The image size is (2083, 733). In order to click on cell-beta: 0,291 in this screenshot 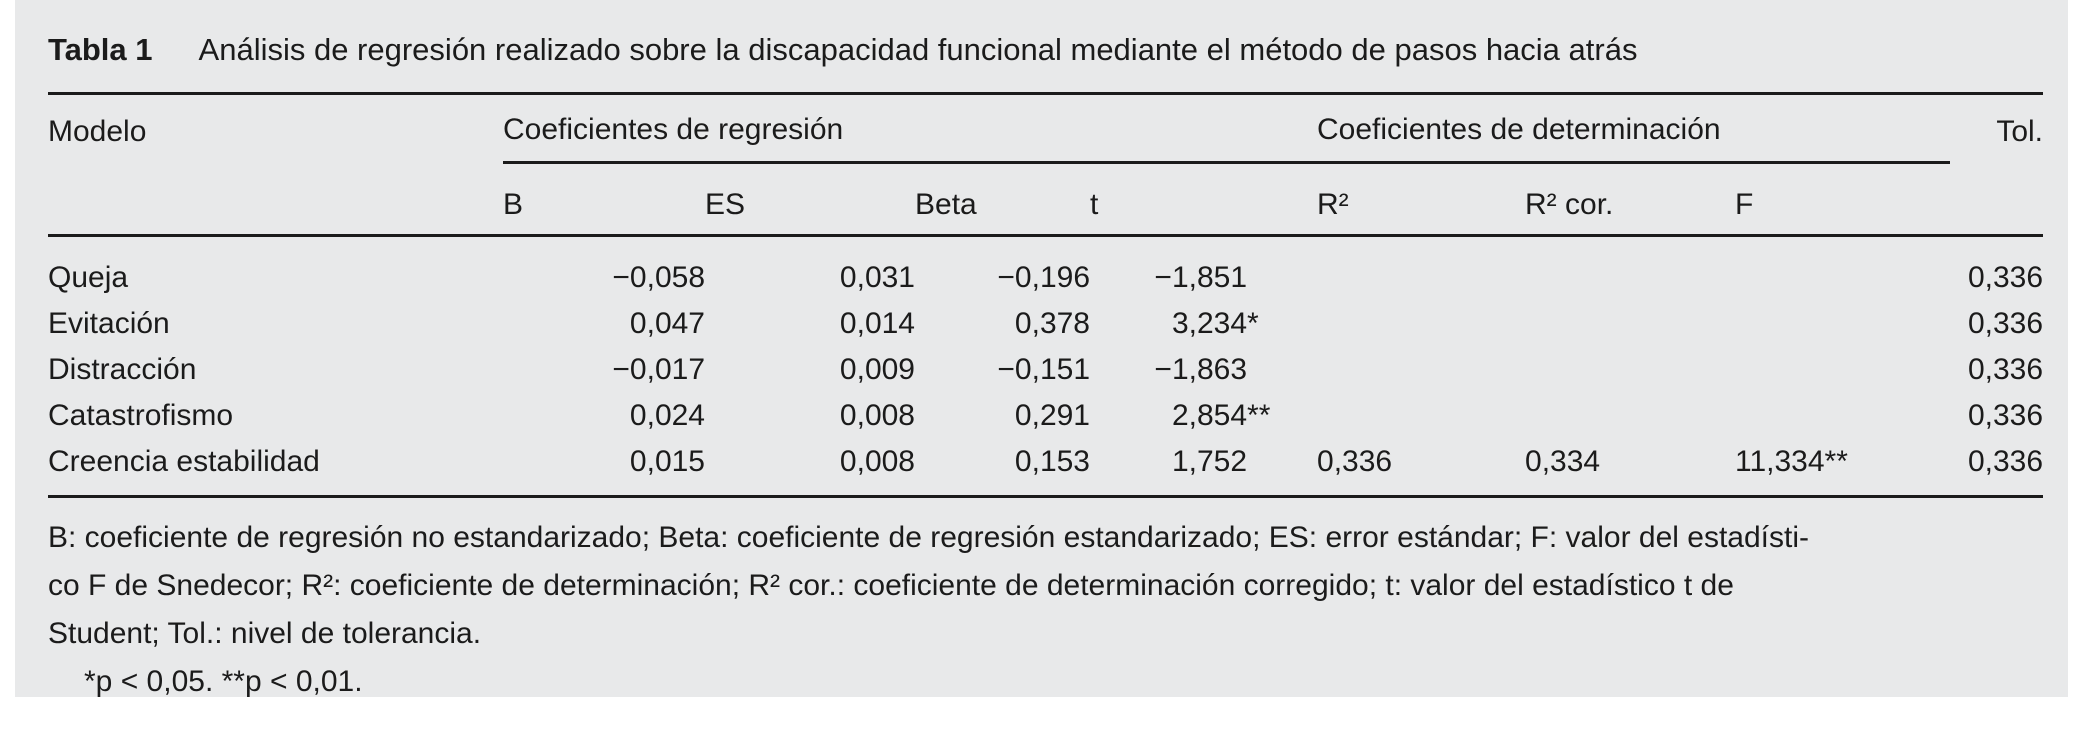, I will do `click(1052, 415)`.